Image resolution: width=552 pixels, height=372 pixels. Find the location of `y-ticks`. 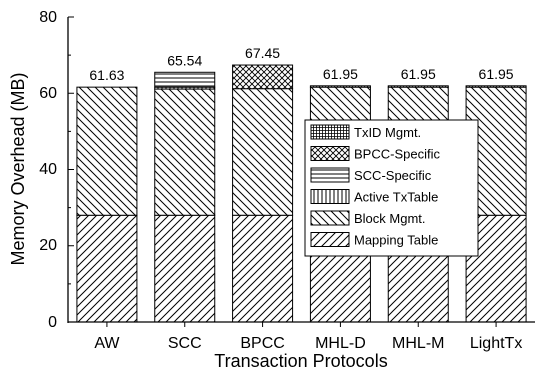

y-ticks is located at coordinates (71, 169).